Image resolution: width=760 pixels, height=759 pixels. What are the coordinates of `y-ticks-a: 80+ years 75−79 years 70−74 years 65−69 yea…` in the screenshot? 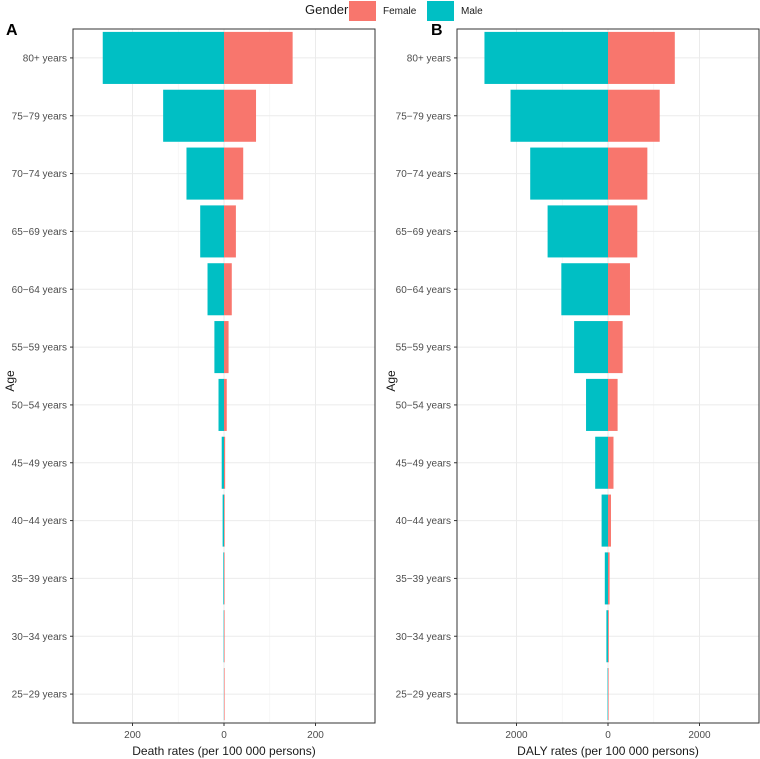 It's located at (42, 377).